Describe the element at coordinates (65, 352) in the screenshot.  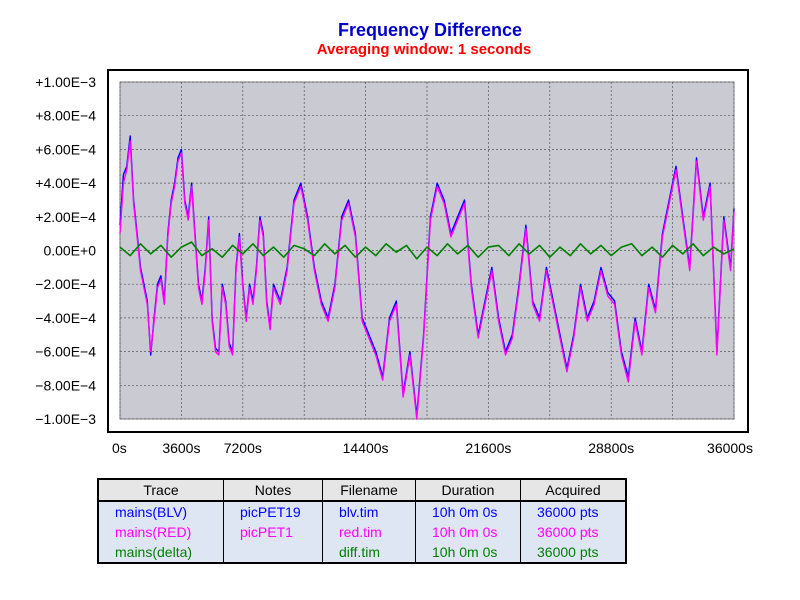
I see `y-tick-label: −6.00E−4` at that location.